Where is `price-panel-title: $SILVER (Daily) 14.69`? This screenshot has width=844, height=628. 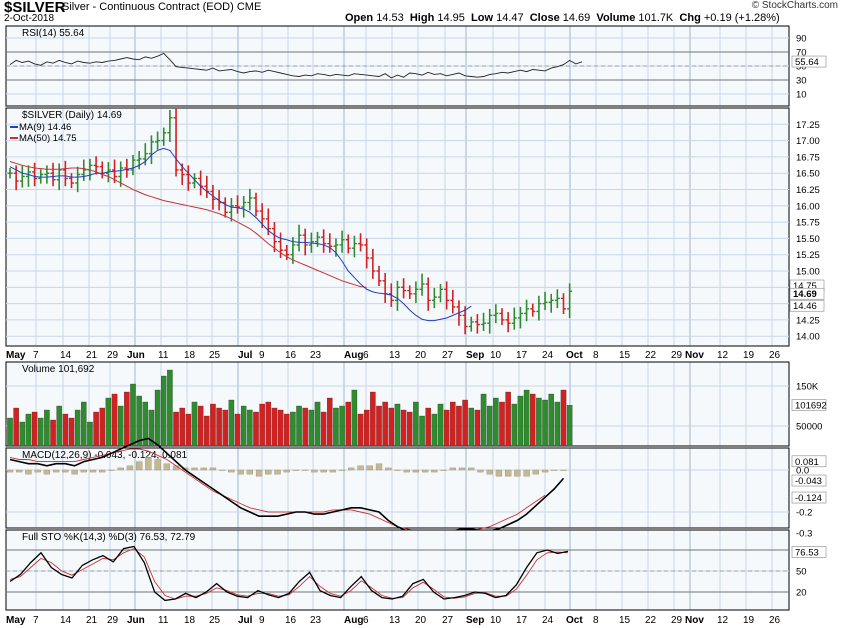
price-panel-title: $SILVER (Daily) 14.69 is located at coordinates (72, 115).